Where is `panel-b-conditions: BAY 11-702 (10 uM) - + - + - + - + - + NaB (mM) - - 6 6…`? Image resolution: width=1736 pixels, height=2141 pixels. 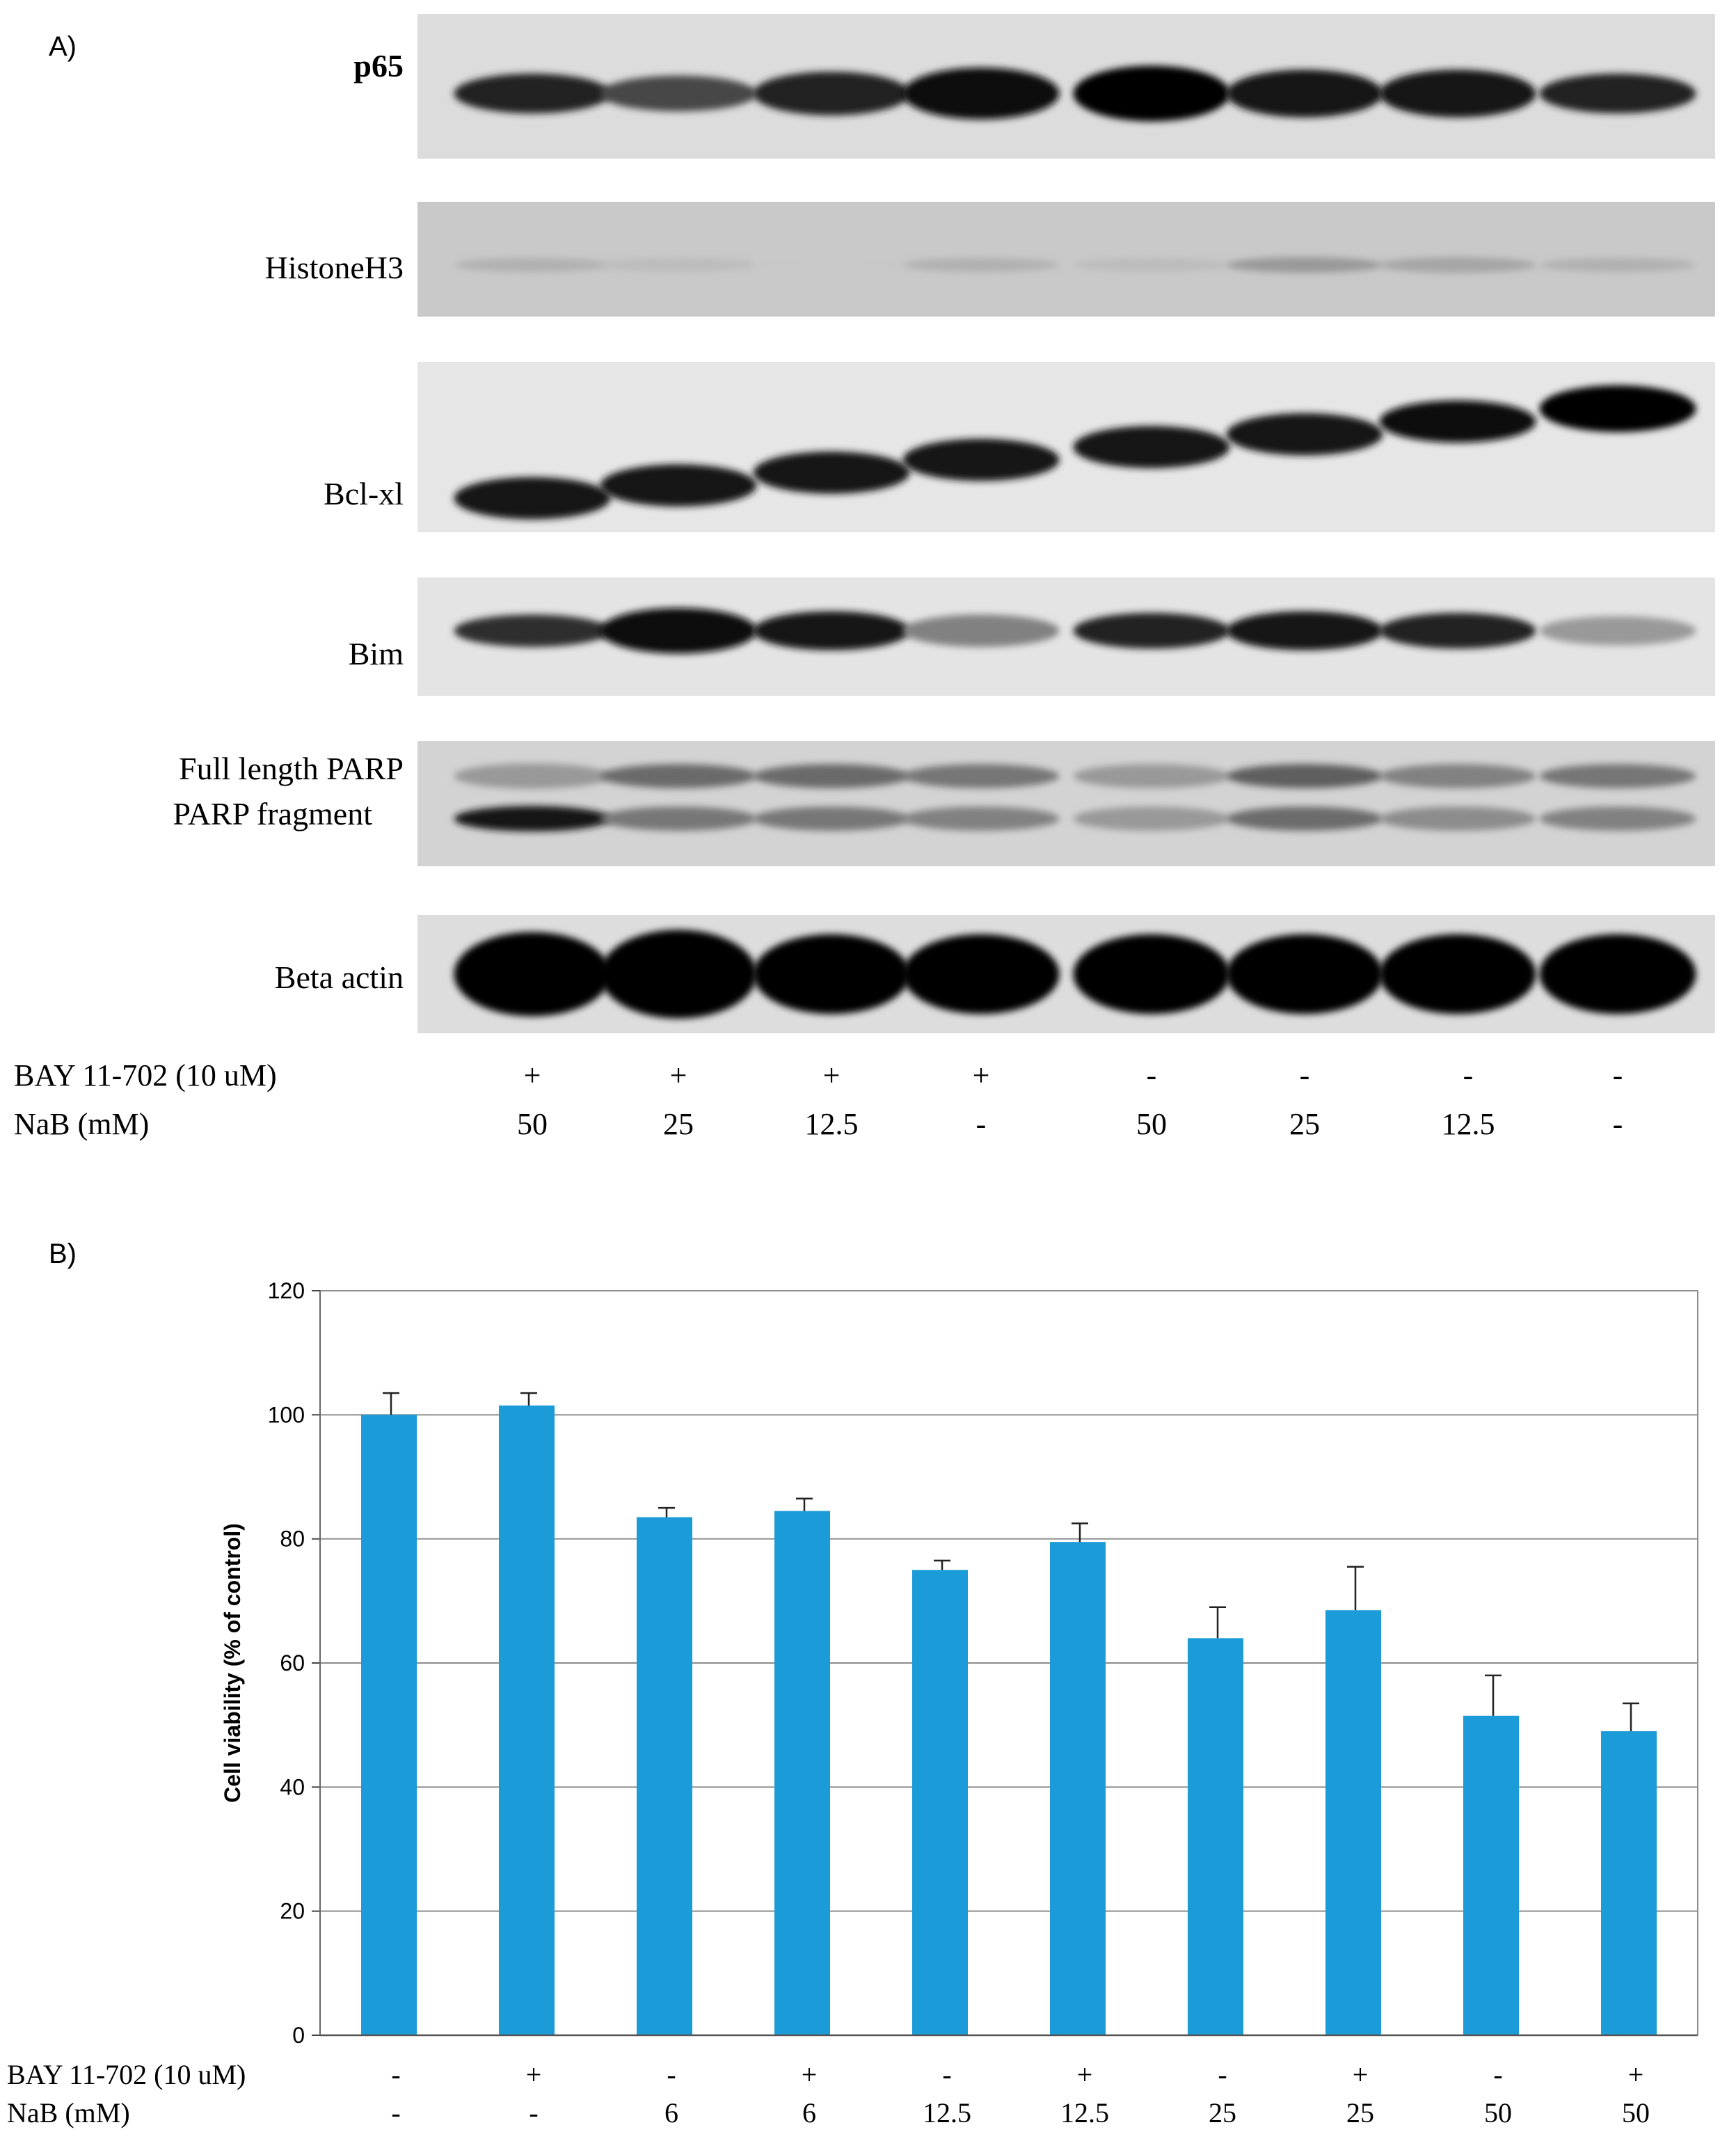
panel-b-conditions: BAY 11-702 (10 uM) - + - + - + - + - + NaB (mM) - - 6 6… is located at coordinates (829, 2093).